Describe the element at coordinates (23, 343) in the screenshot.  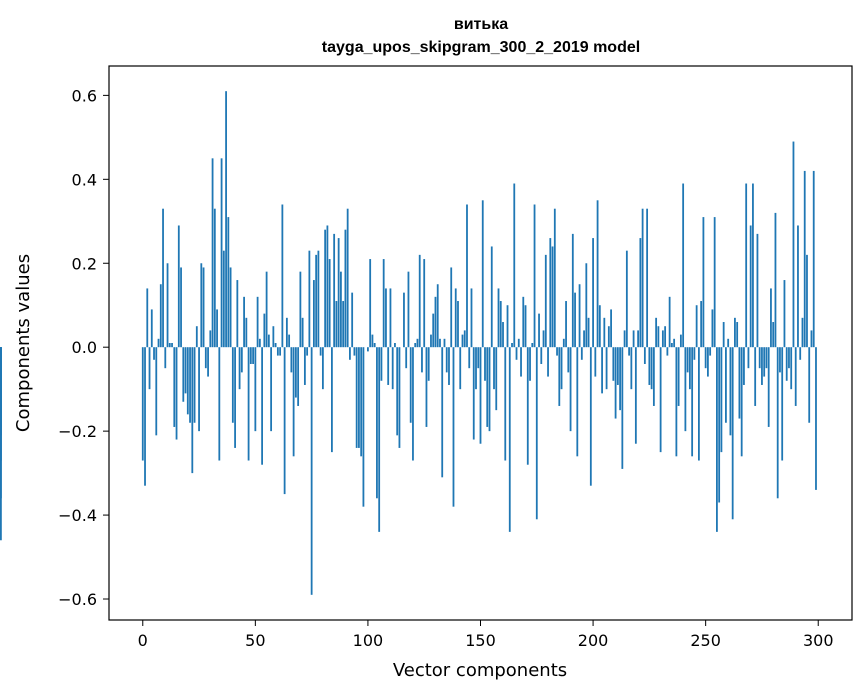
I see `y-axis-label: Components values` at that location.